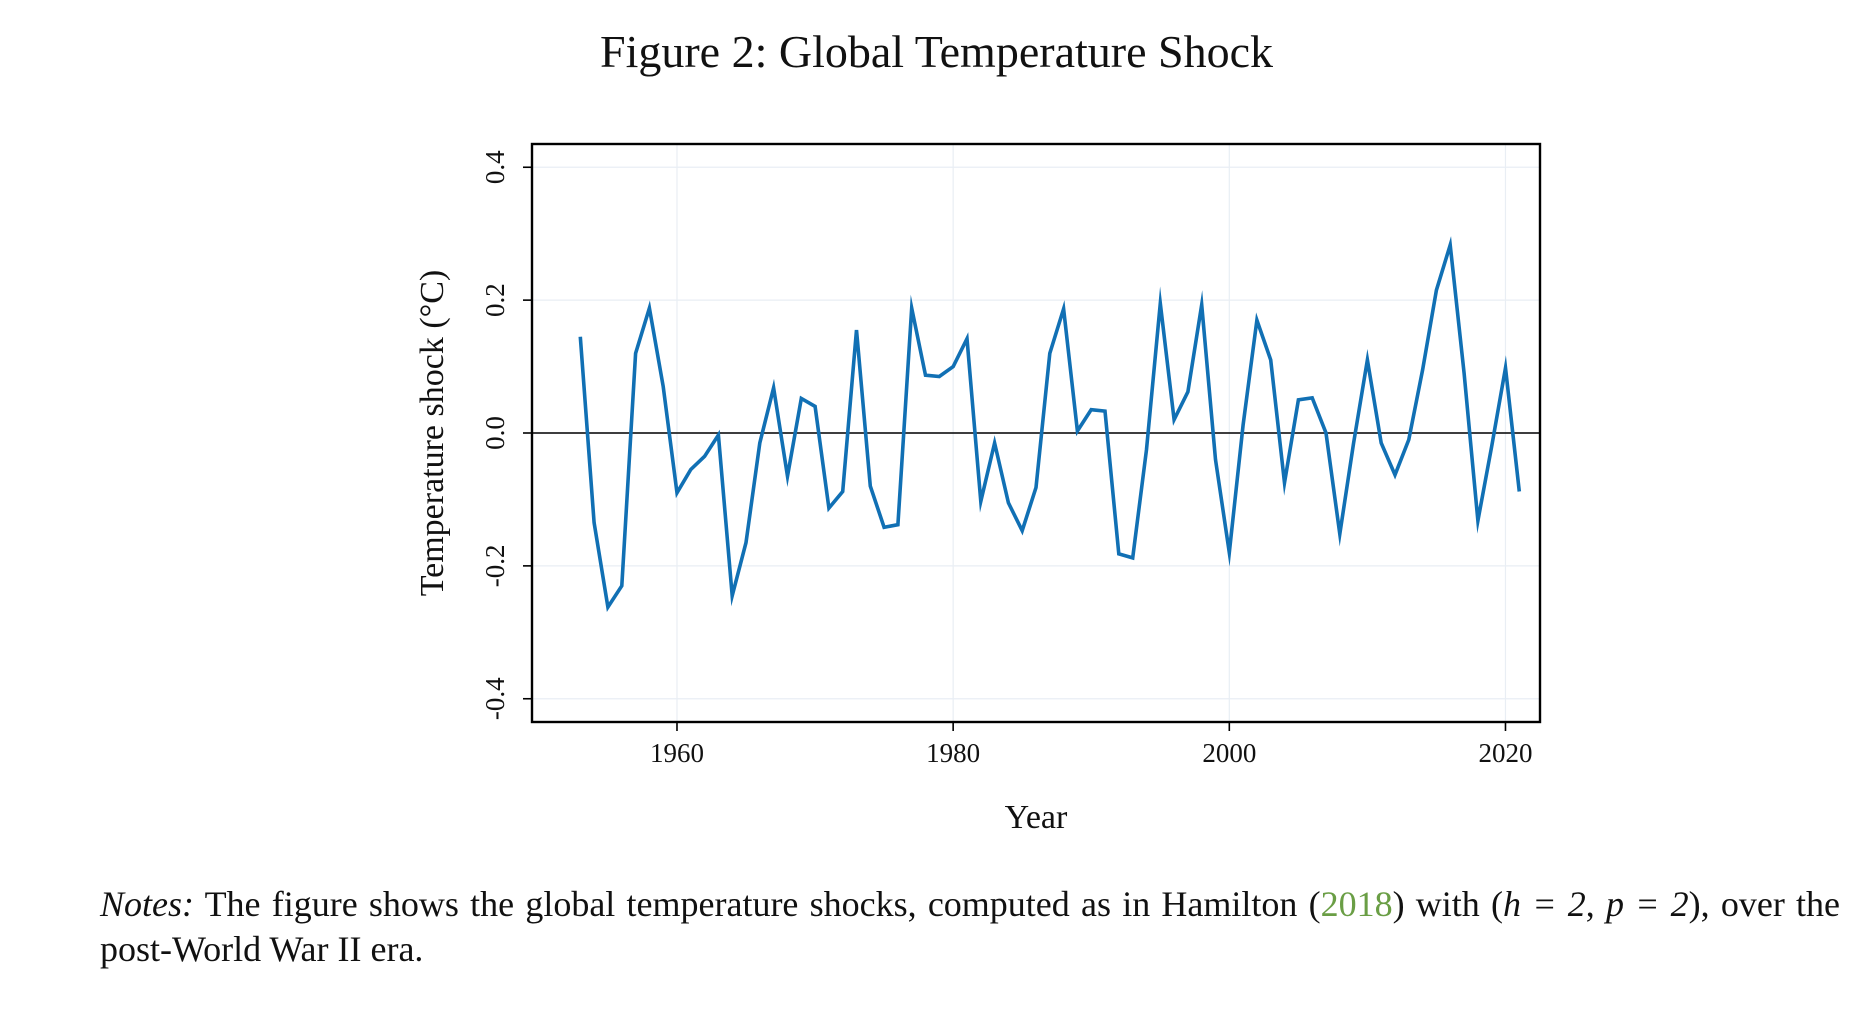  Describe the element at coordinates (1229, 753) in the screenshot. I see `x-tick-label: 2000` at that location.